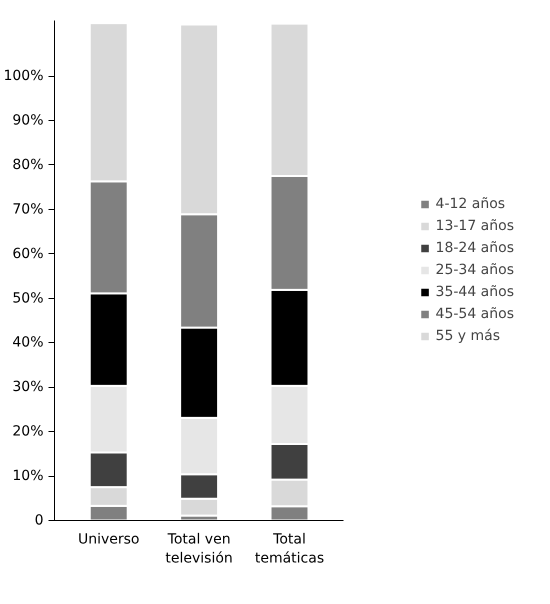 Image resolution: width=550 pixels, height=604 pixels. Describe the element at coordinates (28, 387) in the screenshot. I see `y-tick-label: 30%` at that location.